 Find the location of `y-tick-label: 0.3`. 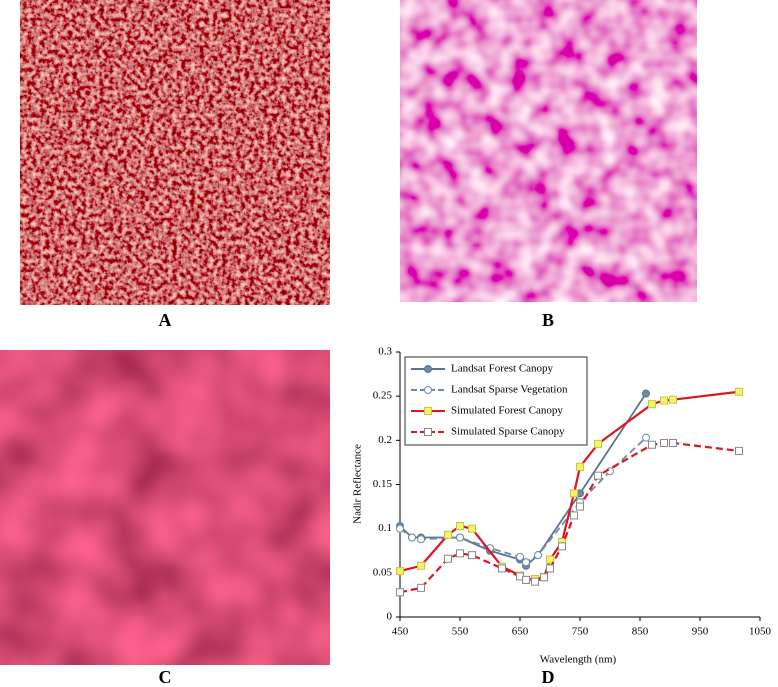

y-tick-label: 0.3 is located at coordinates (385, 352).